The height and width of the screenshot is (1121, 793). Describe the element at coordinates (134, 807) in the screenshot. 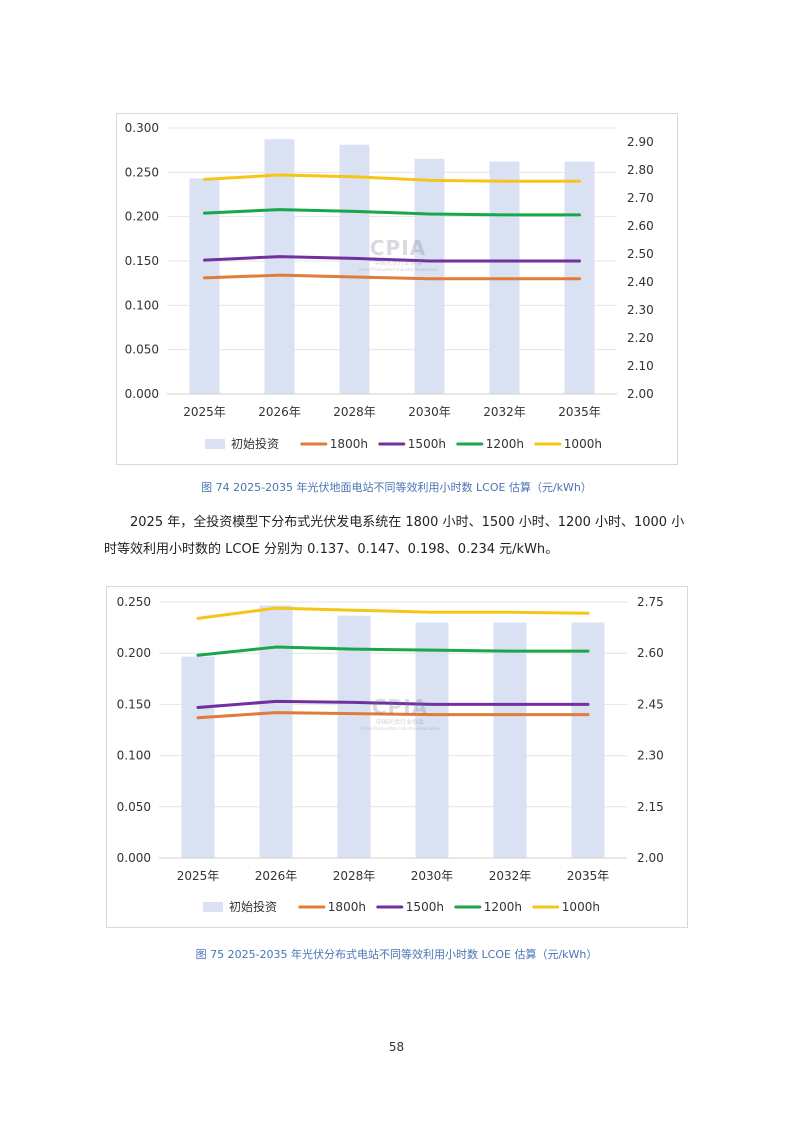

I see `left-axis-tick-label: 0.050` at that location.